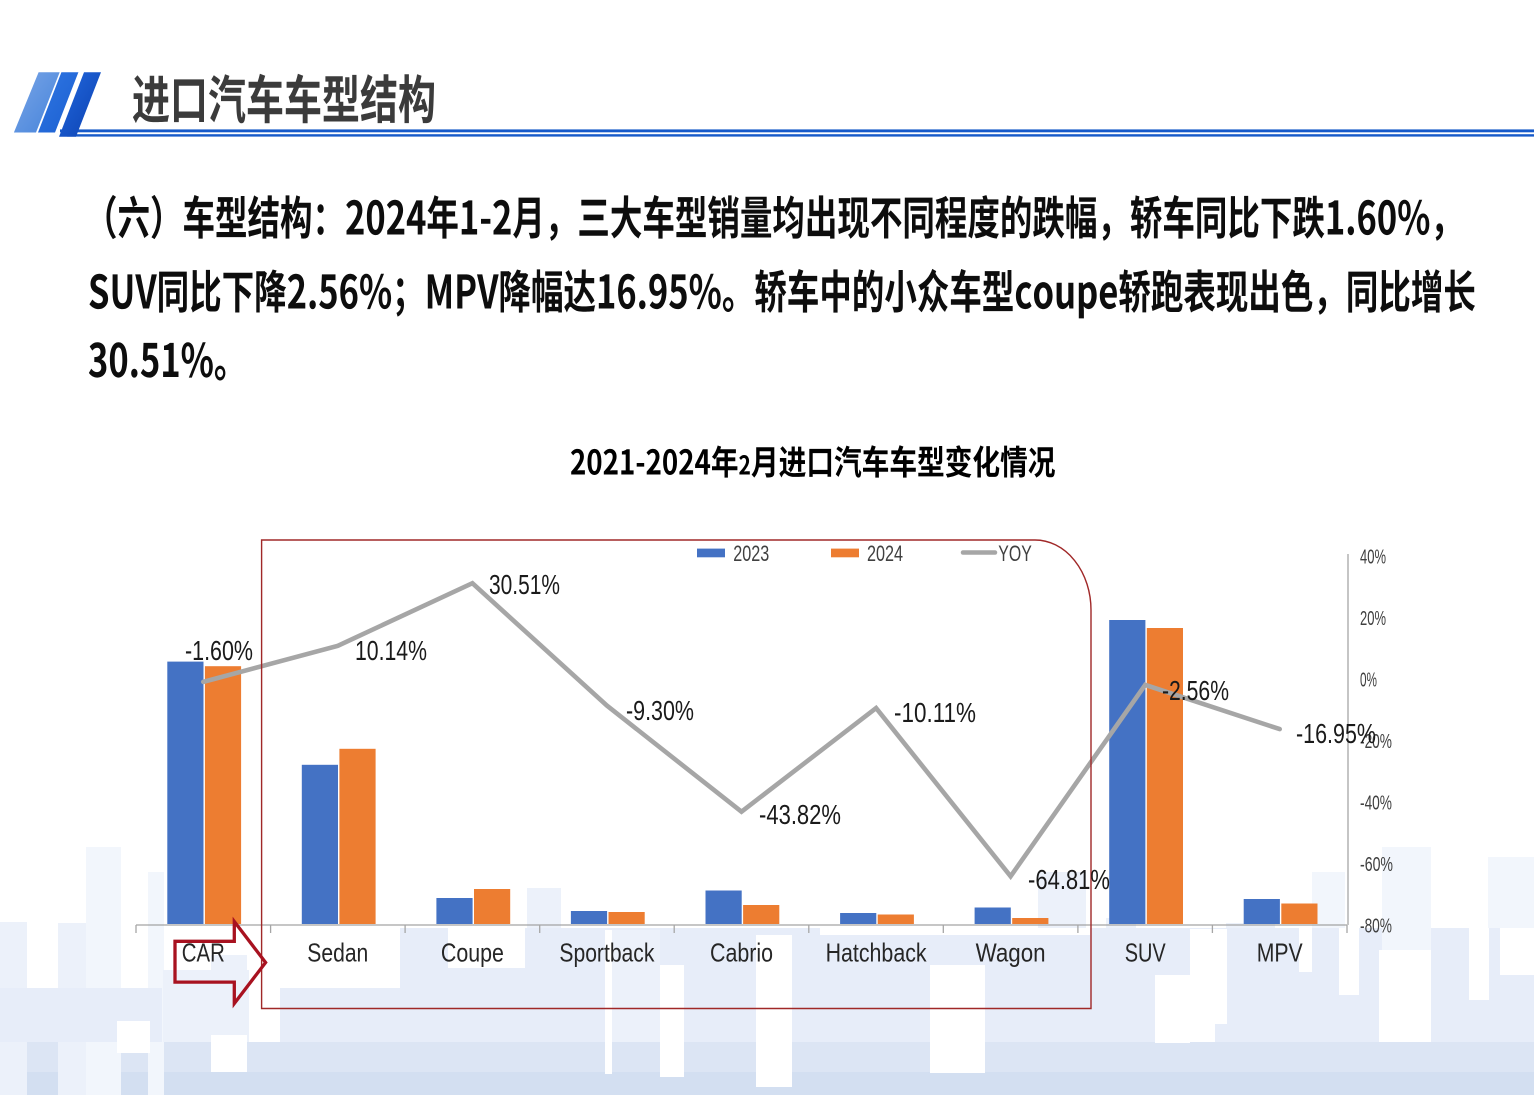 The width and height of the screenshot is (1534, 1095). I want to click on svg-text: -43.82%, so click(800, 814).